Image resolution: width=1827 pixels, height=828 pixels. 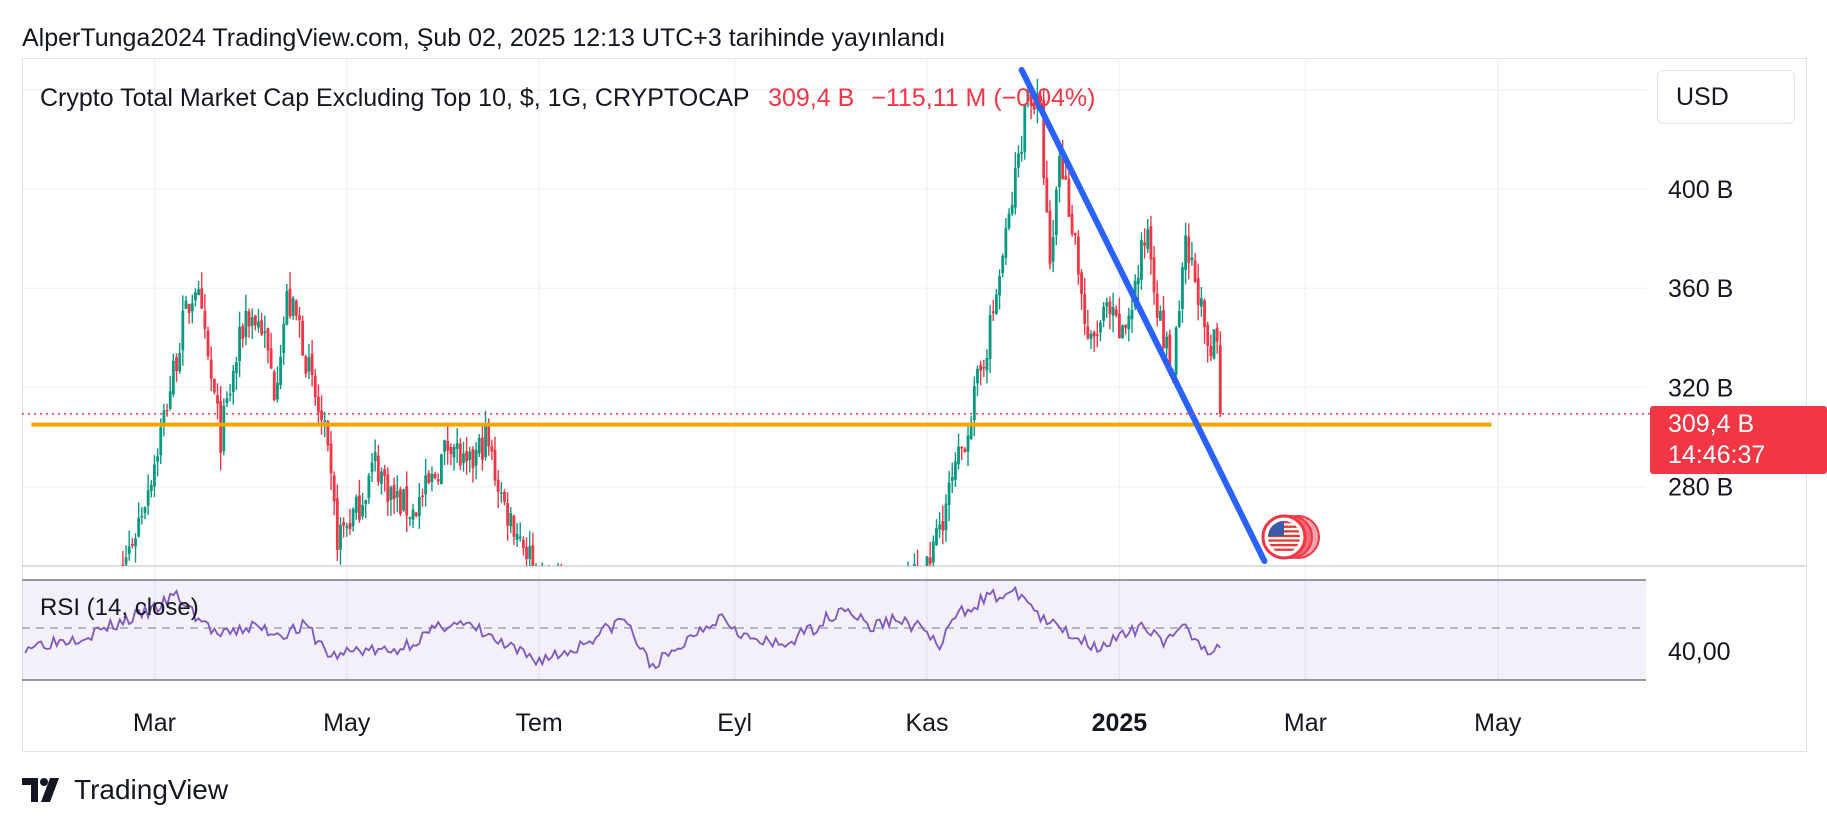 What do you see at coordinates (1305, 723) in the screenshot?
I see `time-axis-tick-label: Mar` at bounding box center [1305, 723].